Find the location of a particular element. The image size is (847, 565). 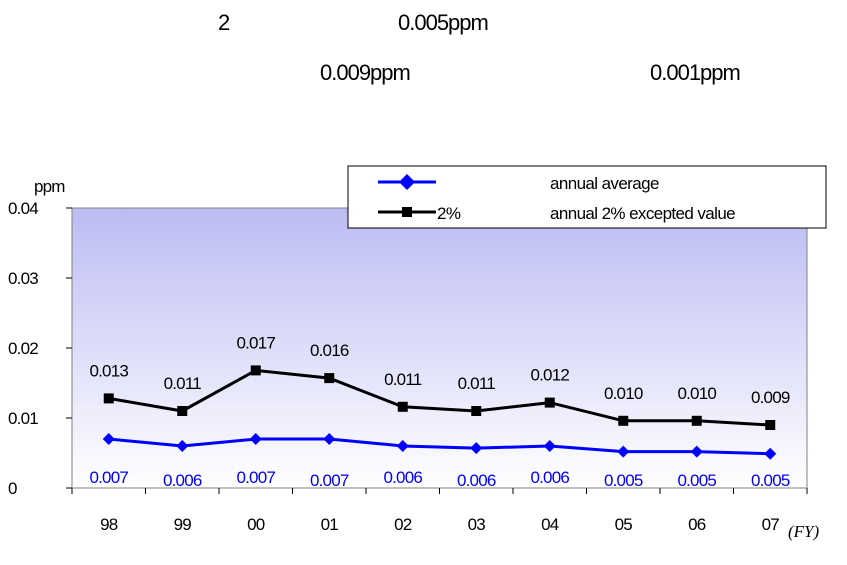

y-tick-label-3: 0.03 is located at coordinates (23, 278).